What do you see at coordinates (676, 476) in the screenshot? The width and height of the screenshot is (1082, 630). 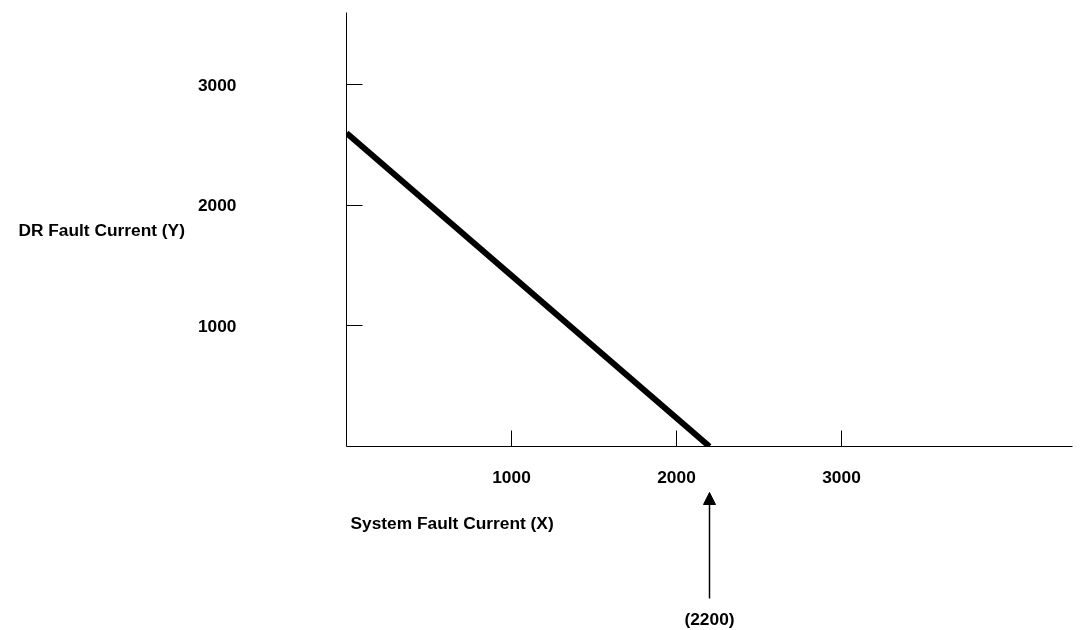 I see `x-tick-label: 2000` at bounding box center [676, 476].